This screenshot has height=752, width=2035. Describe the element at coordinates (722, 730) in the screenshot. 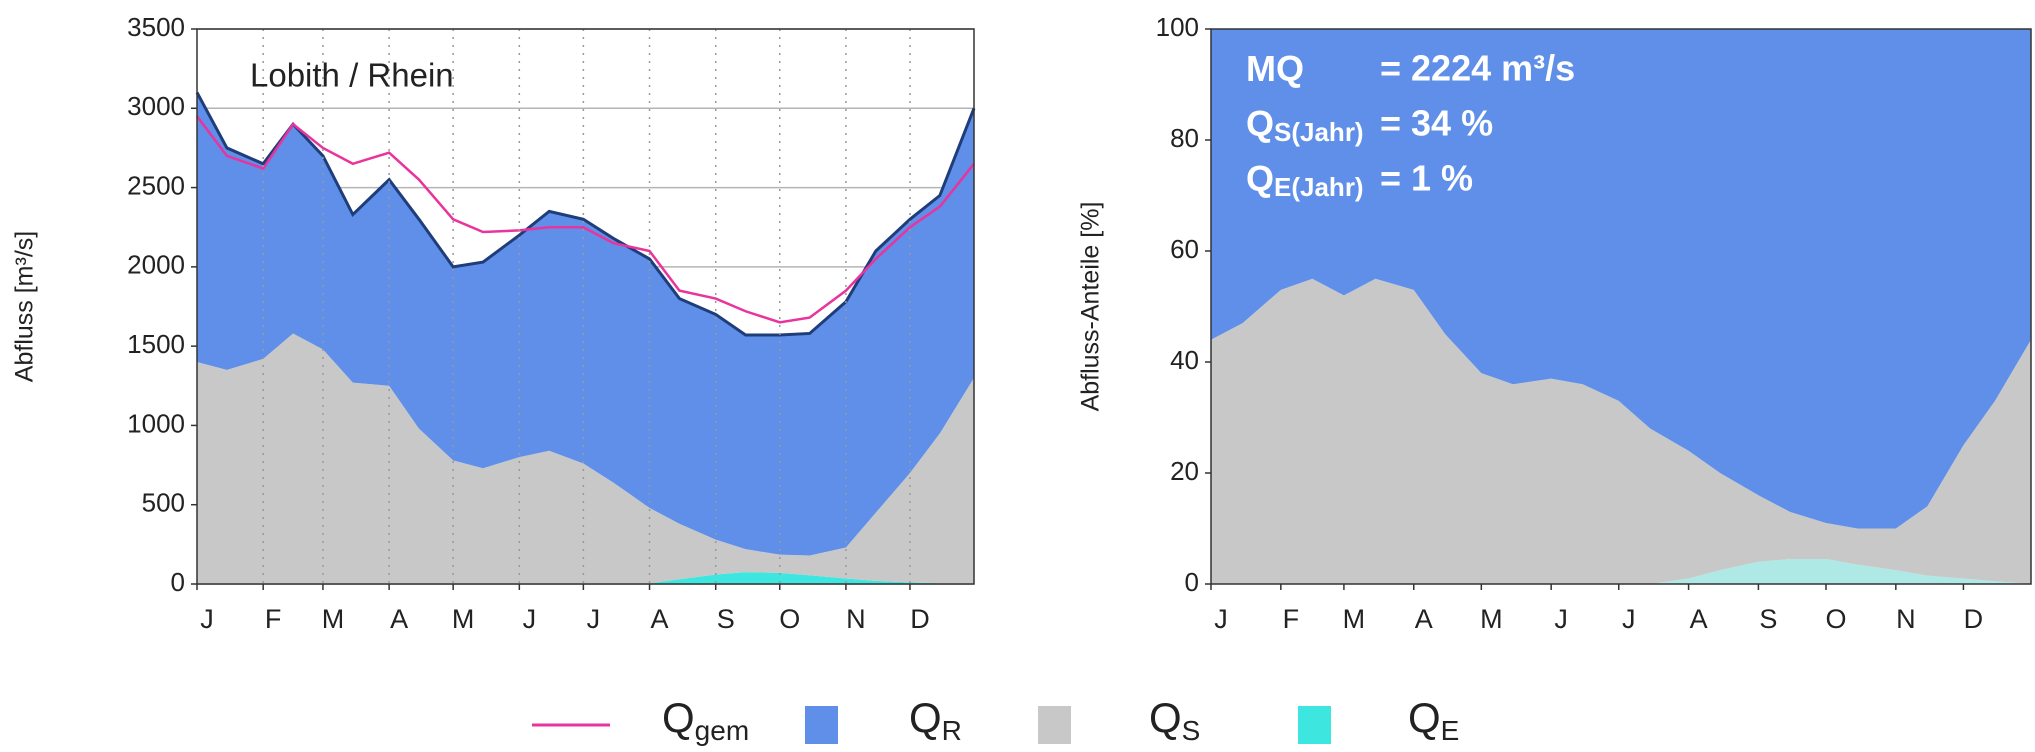

I see `legend-label-subscript: gem` at that location.